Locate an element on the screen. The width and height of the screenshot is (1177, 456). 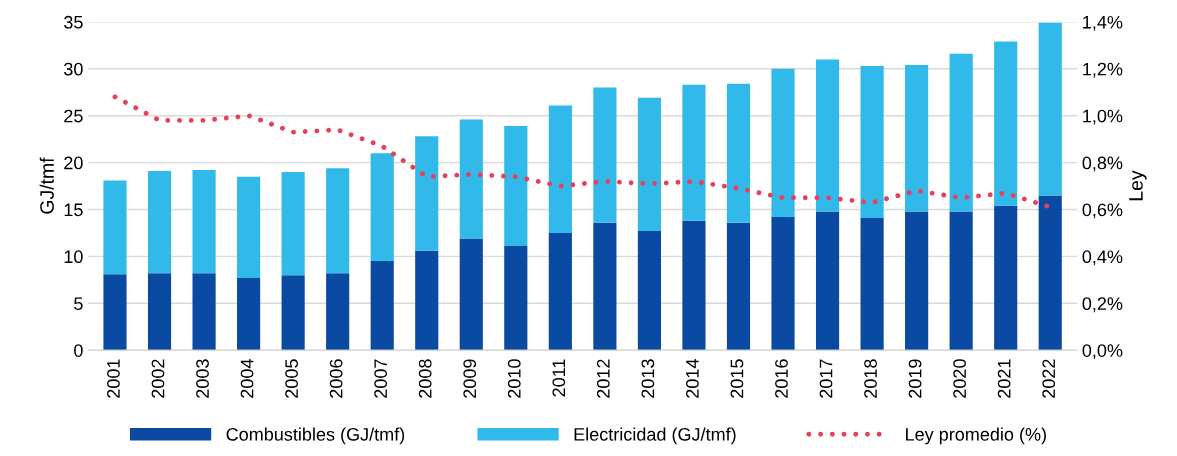
y2-tick-label: 0,0% is located at coordinates (1102, 352).